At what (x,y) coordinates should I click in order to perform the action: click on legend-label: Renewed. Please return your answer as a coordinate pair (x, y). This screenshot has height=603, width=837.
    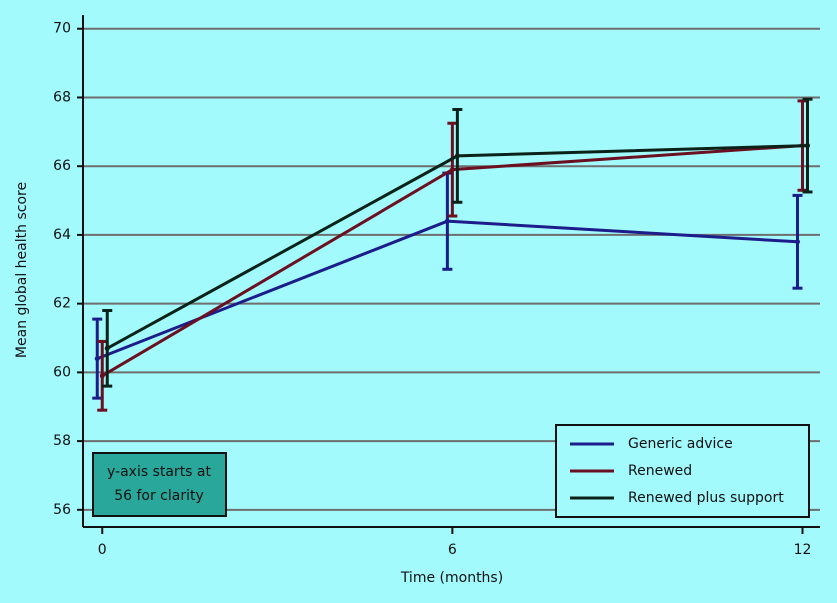
    Looking at the image, I should click on (660, 471).